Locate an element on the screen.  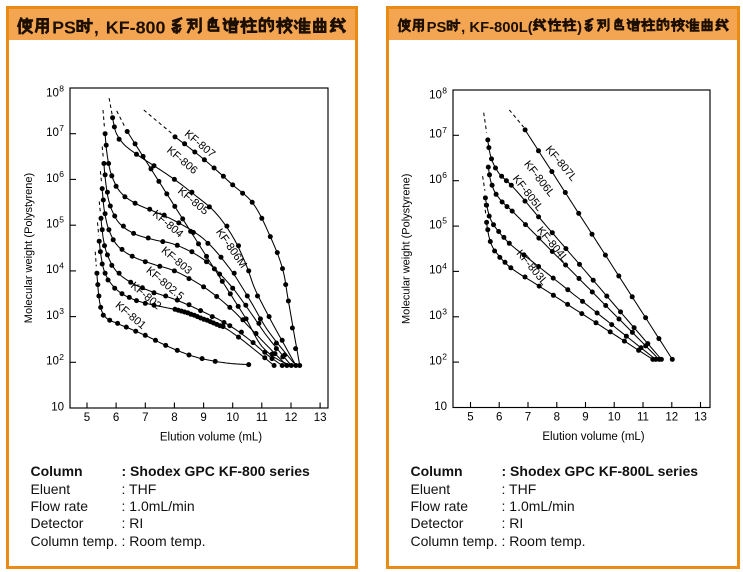
svg-text: KF-807L is located at coordinates (561, 164).